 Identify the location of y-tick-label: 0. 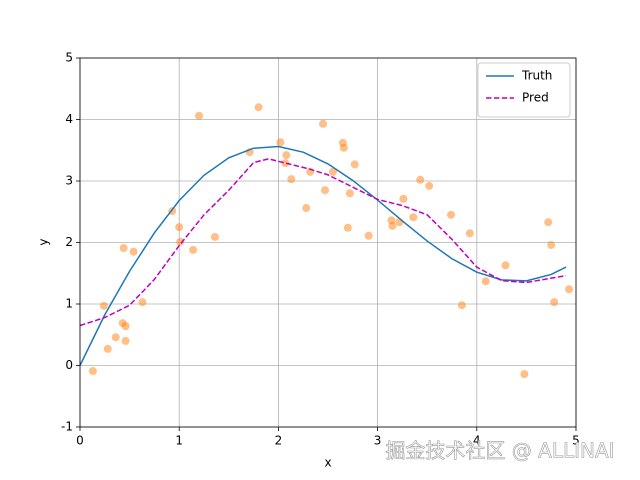
(69, 365).